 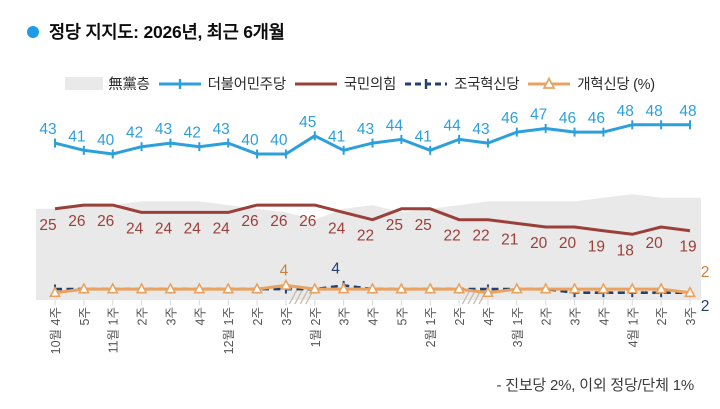 What do you see at coordinates (33, 31) in the screenshot?
I see `title-bullet-icon` at bounding box center [33, 31].